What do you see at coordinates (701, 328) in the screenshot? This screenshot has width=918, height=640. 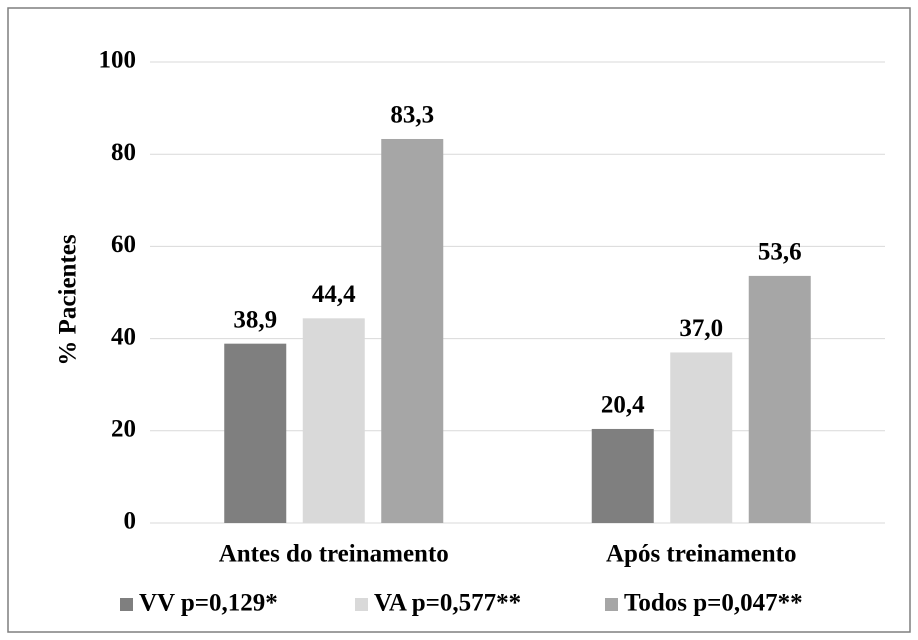 I see `data-label: 37,0` at bounding box center [701, 328].